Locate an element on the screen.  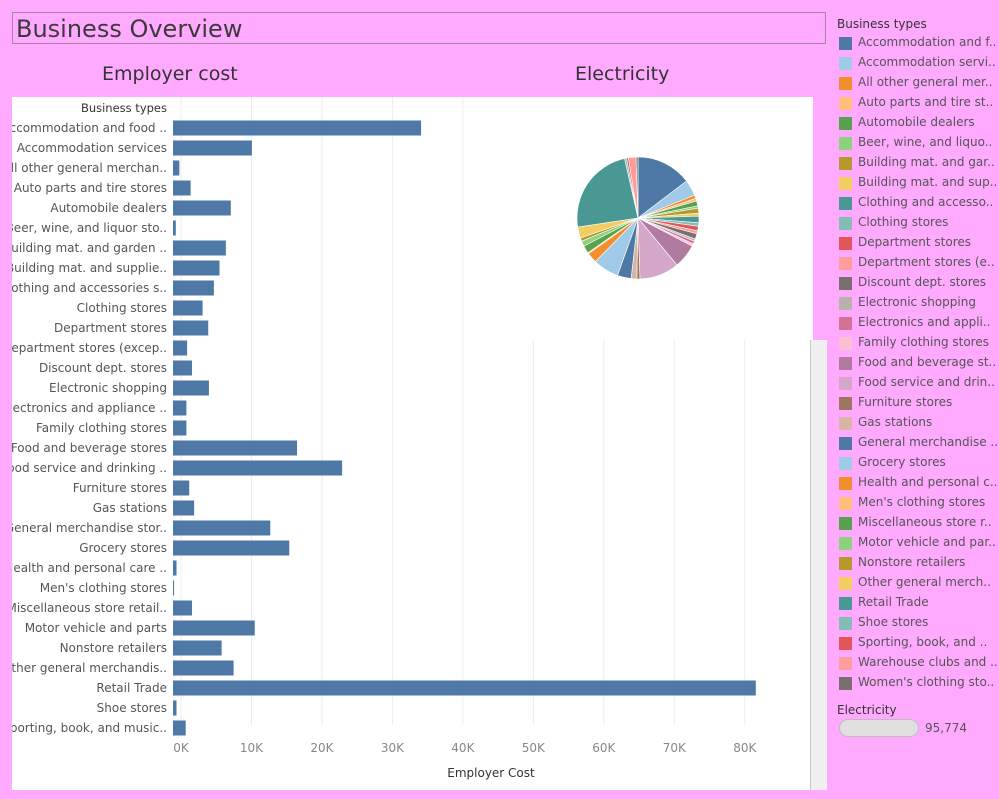
legend-item: Accommodation and f.. is located at coordinates (918, 44).